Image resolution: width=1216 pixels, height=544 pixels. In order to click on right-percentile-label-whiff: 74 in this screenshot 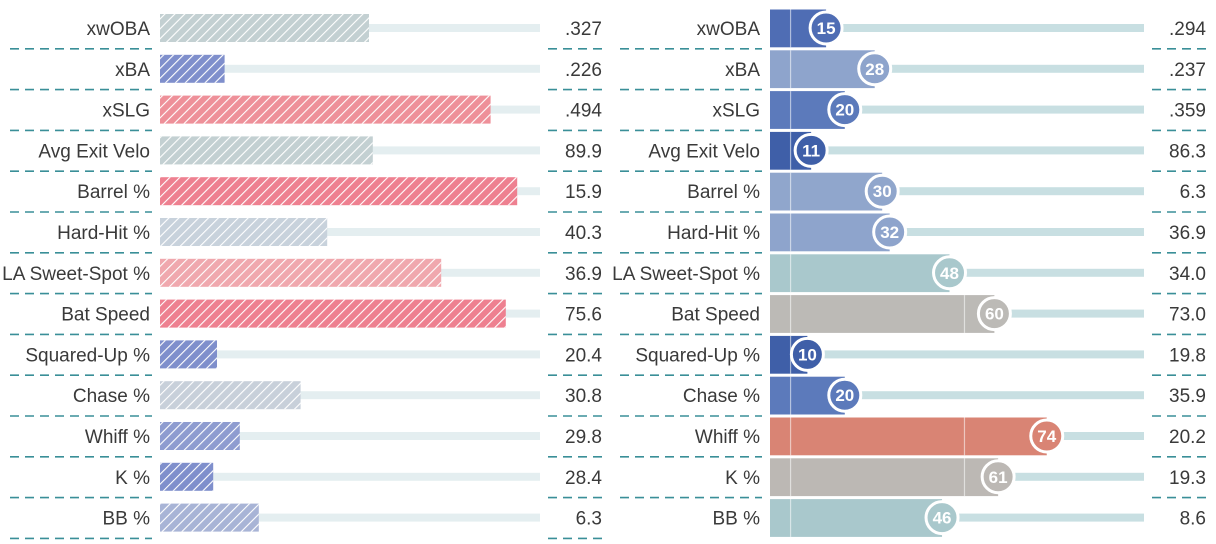, I will do `click(1046, 436)`.